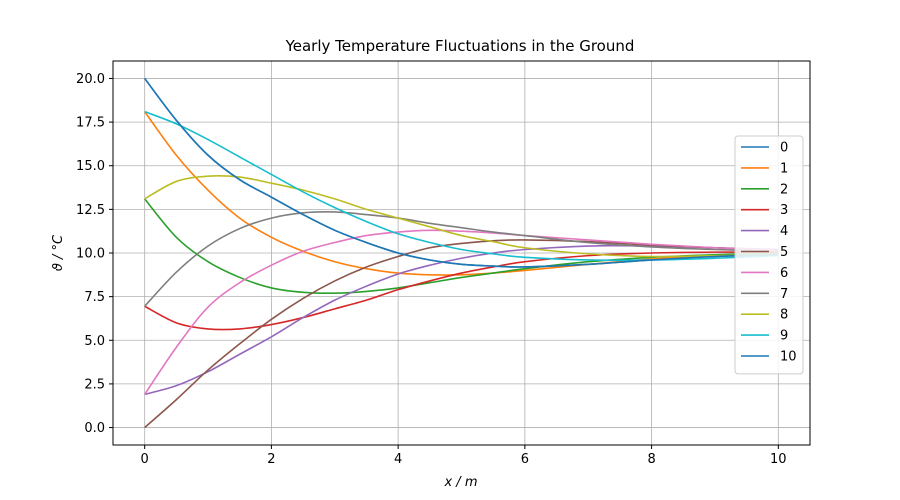 This screenshot has height=500, width=900. What do you see at coordinates (58, 252) in the screenshot?
I see `y-axis-label: ϑ / °C` at bounding box center [58, 252].